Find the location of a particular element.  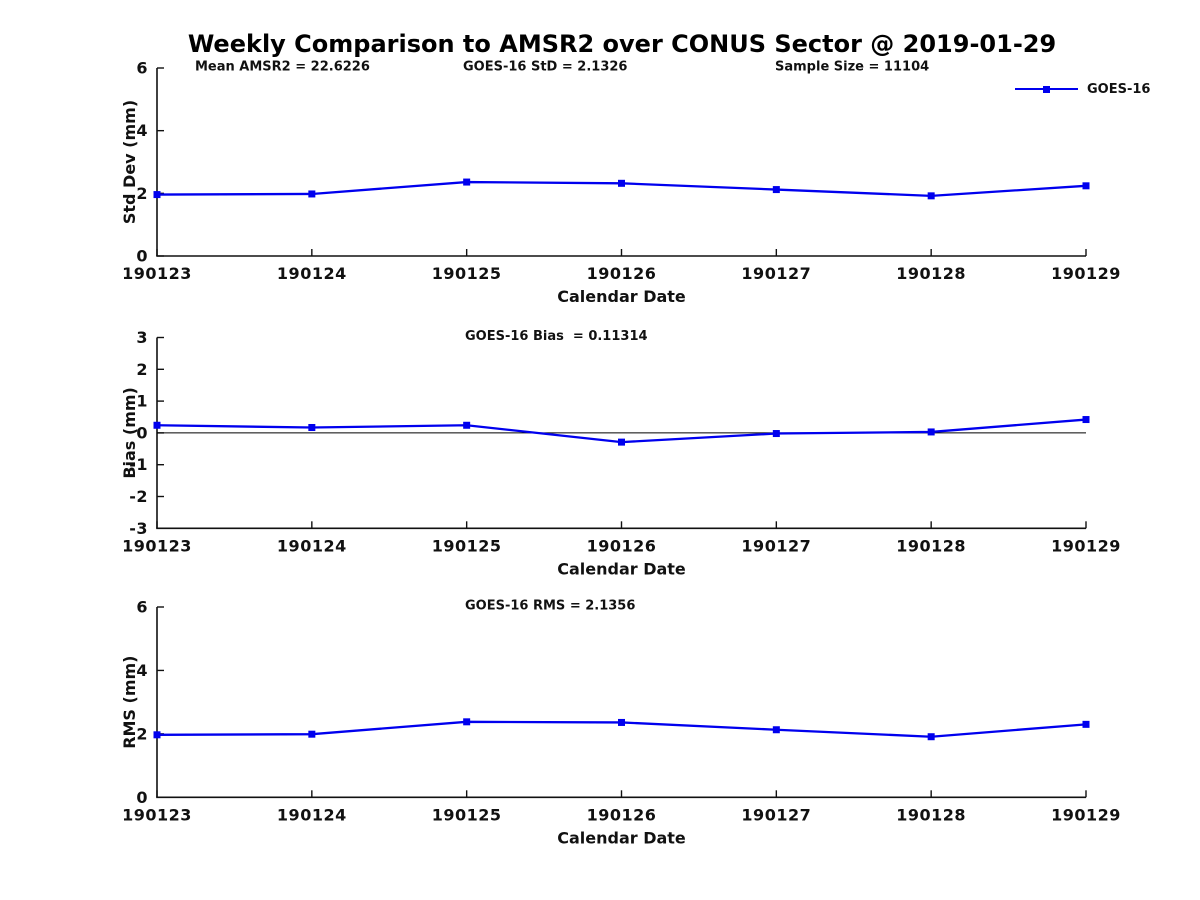

legend-square-marker-icon is located at coordinates (1046, 89).